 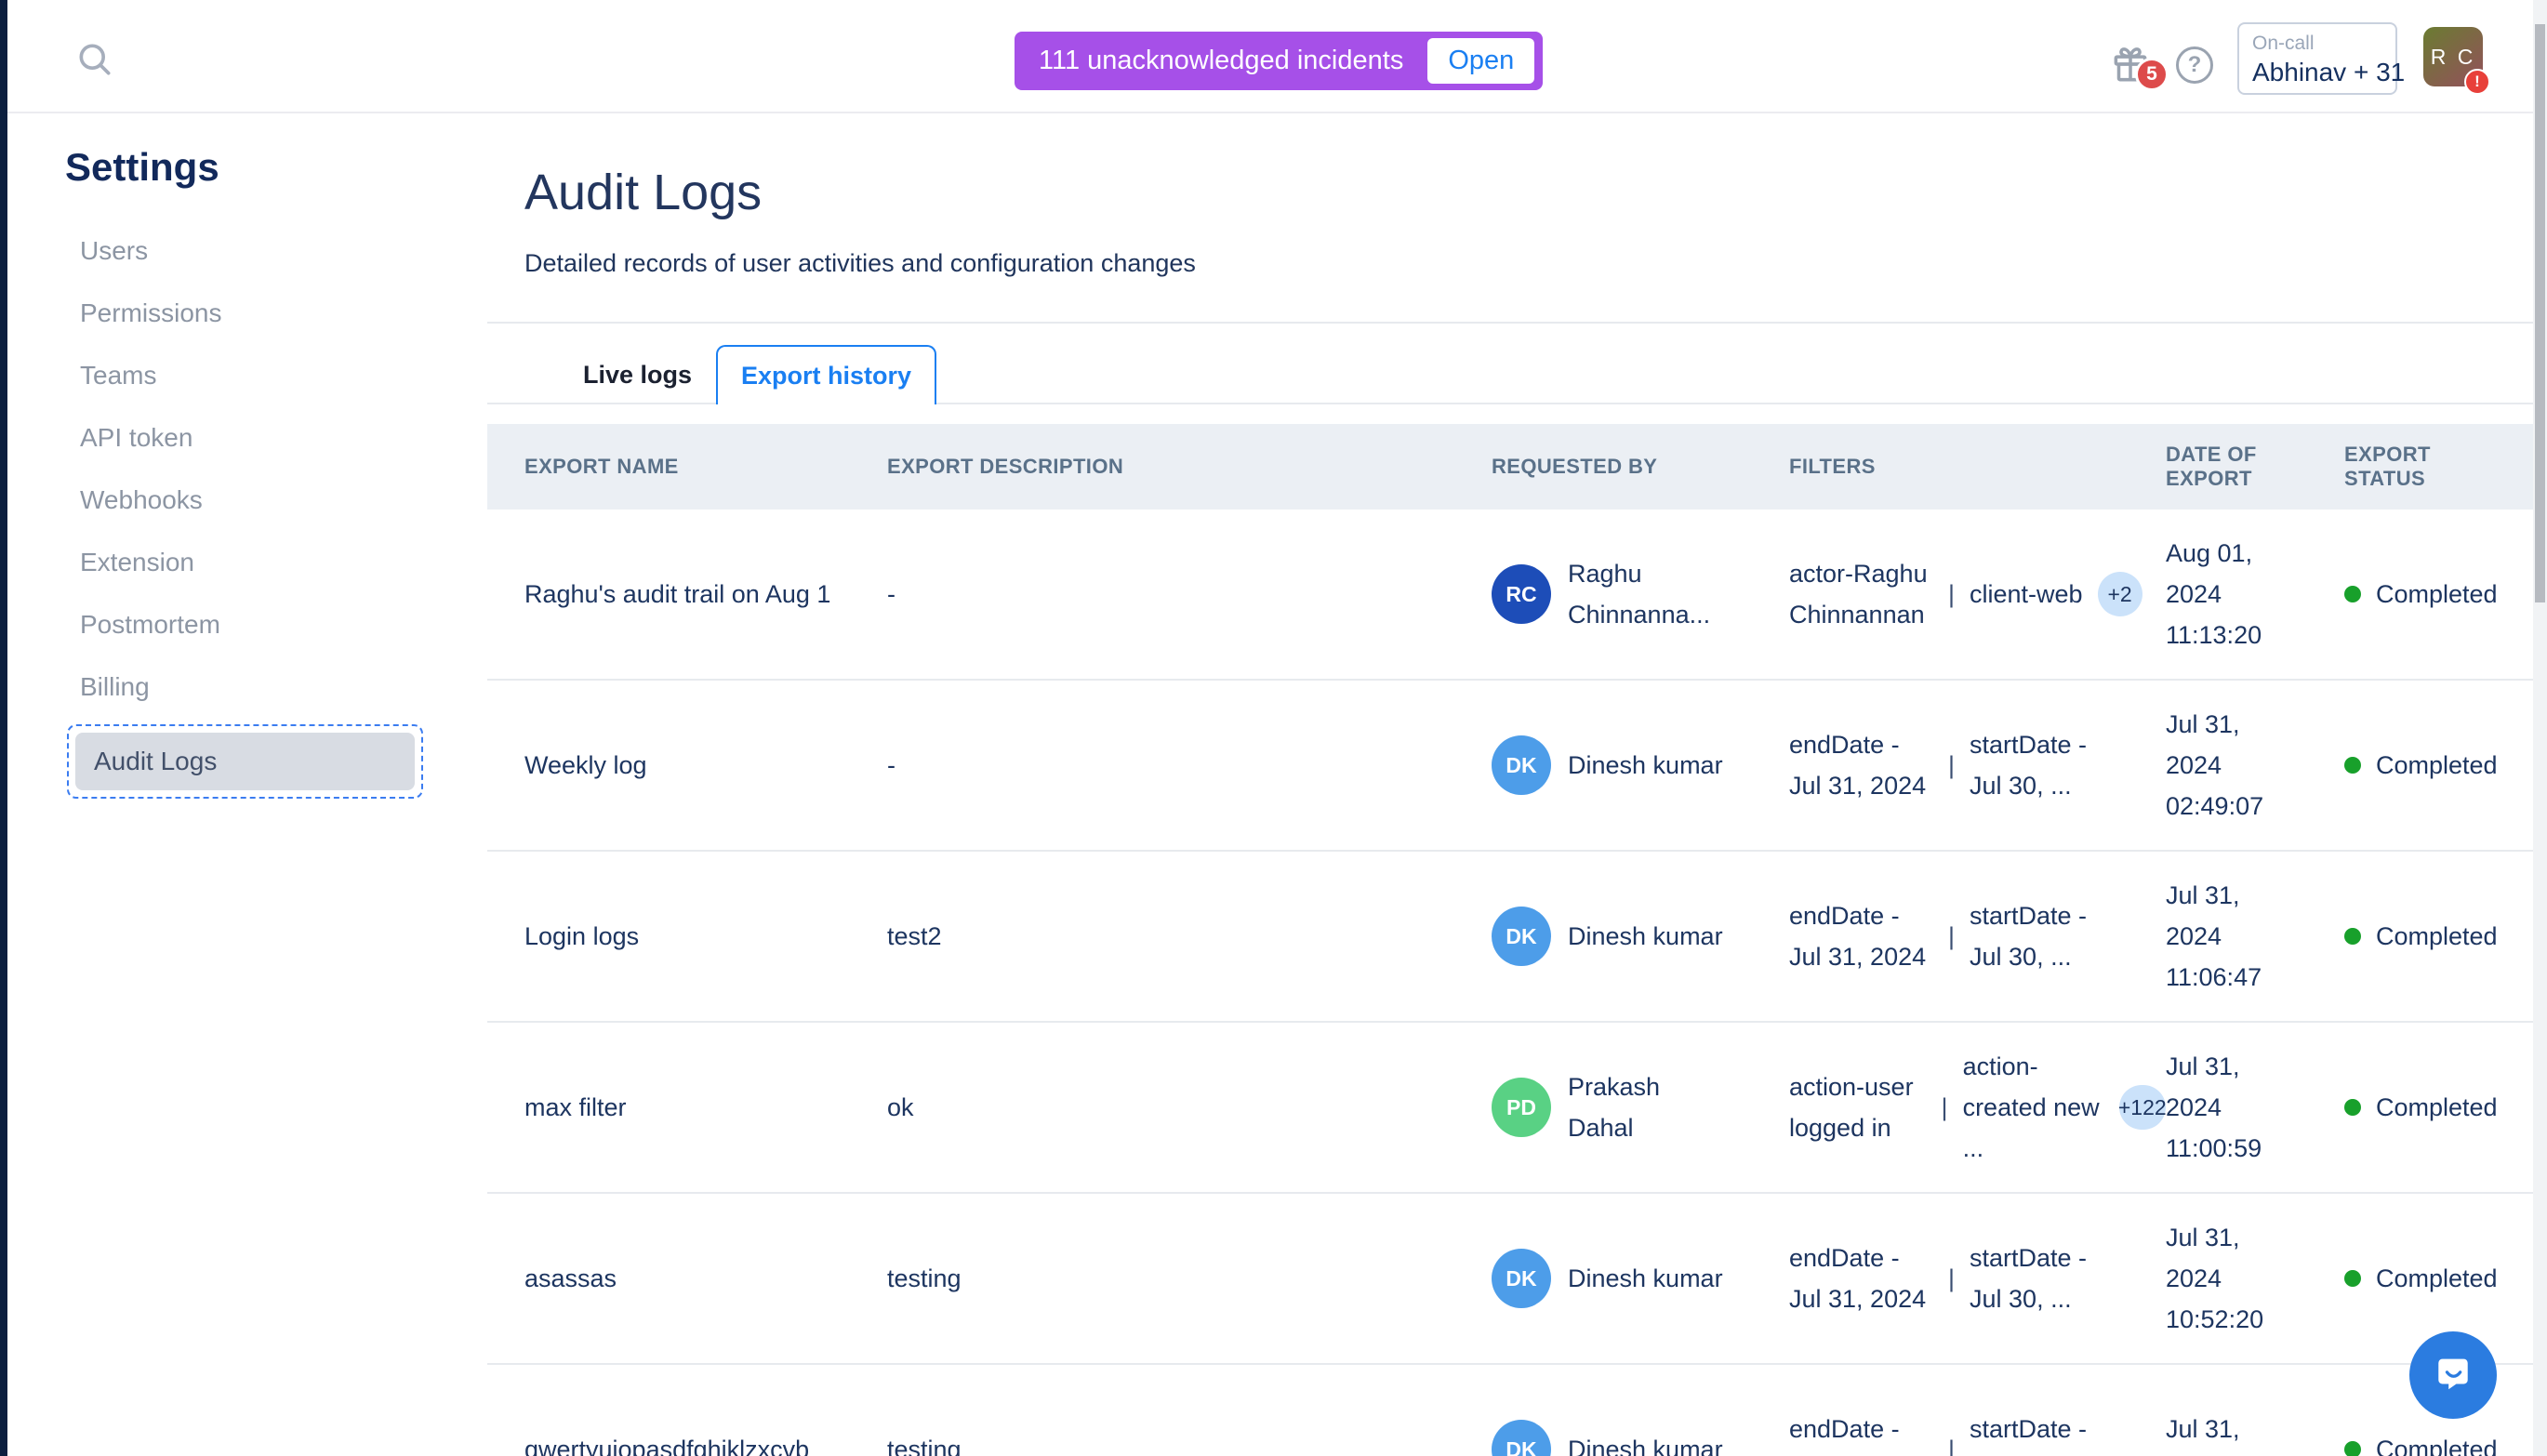 I want to click on user-alert-badge: !, so click(x=2477, y=82).